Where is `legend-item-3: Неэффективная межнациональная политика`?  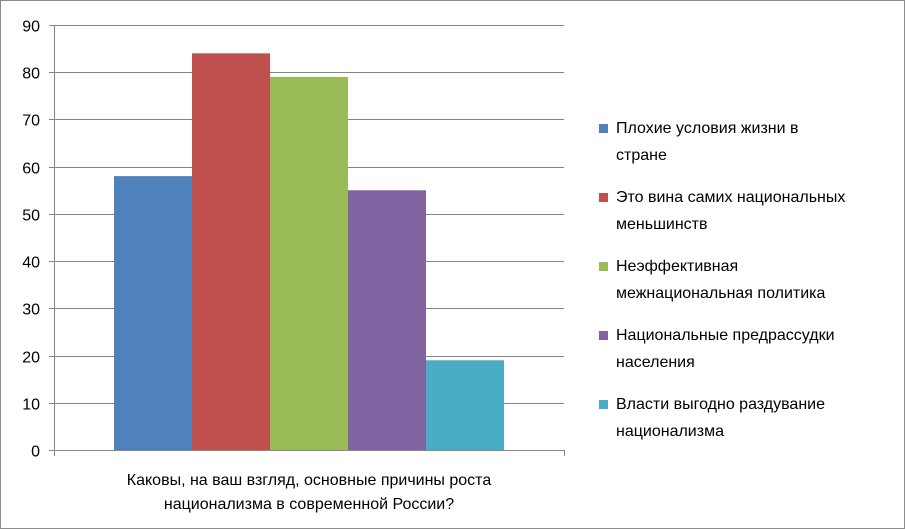 legend-item-3: Неэффективная межнациональная политика is located at coordinates (749, 287).